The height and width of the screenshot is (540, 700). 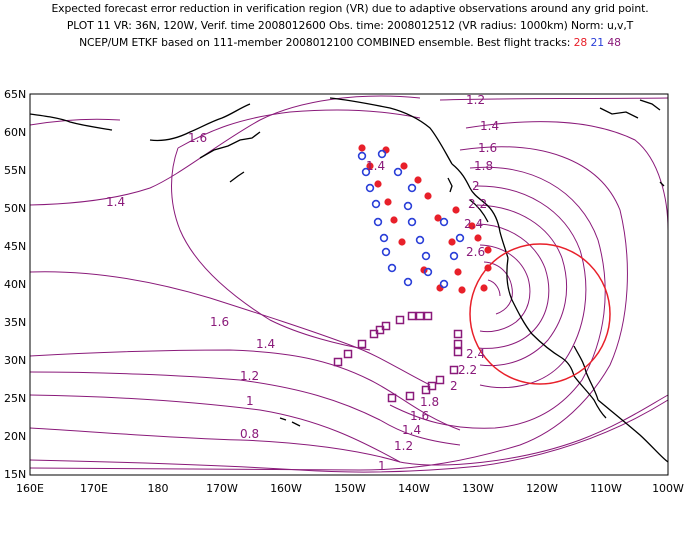 What do you see at coordinates (222, 488) in the screenshot?
I see `x-tick-label: 170W` at bounding box center [222, 488].